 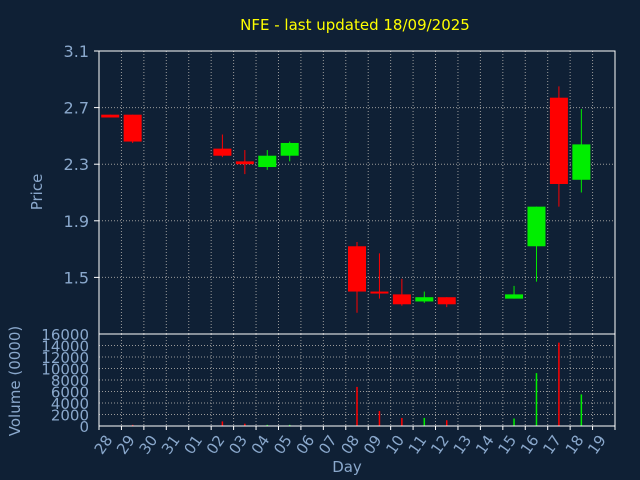 I want to click on x-tick-label: 28, so click(x=104, y=445).